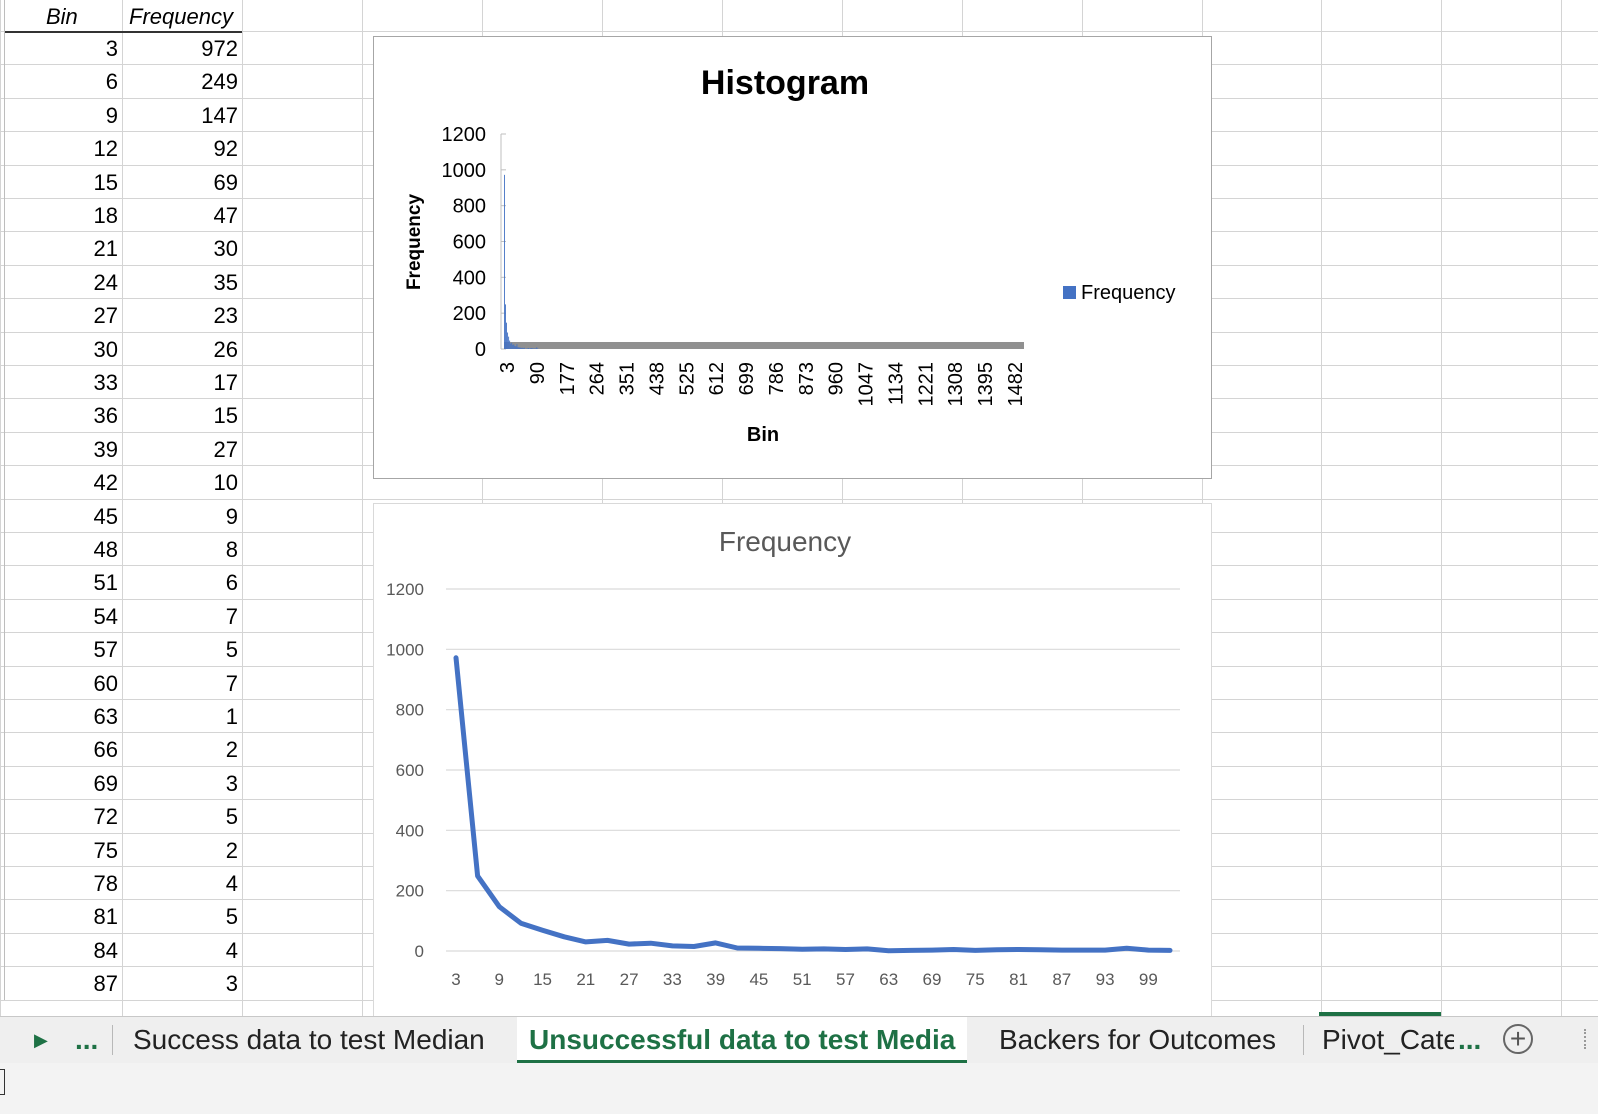  I want to click on histogram-x-tick-label: 1221, so click(926, 384).